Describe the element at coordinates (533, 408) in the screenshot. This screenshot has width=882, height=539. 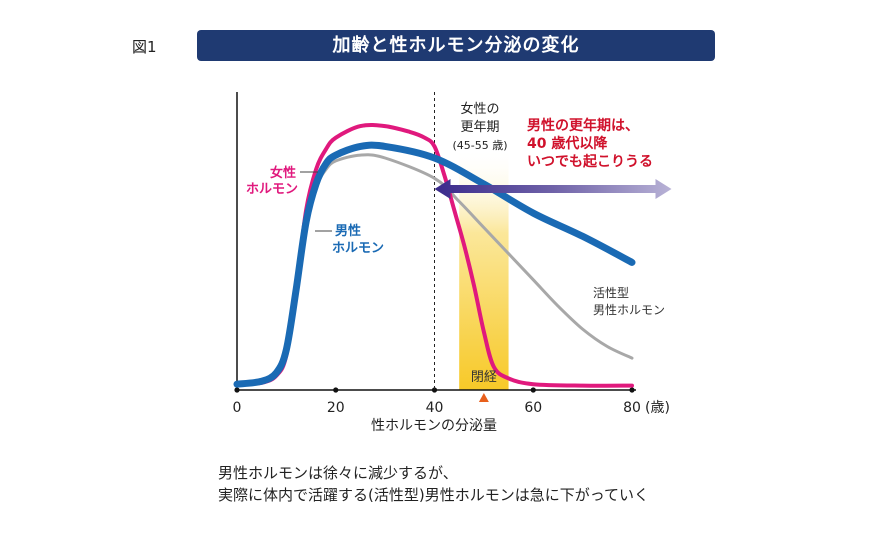
I see `x-tick-label: 60` at that location.